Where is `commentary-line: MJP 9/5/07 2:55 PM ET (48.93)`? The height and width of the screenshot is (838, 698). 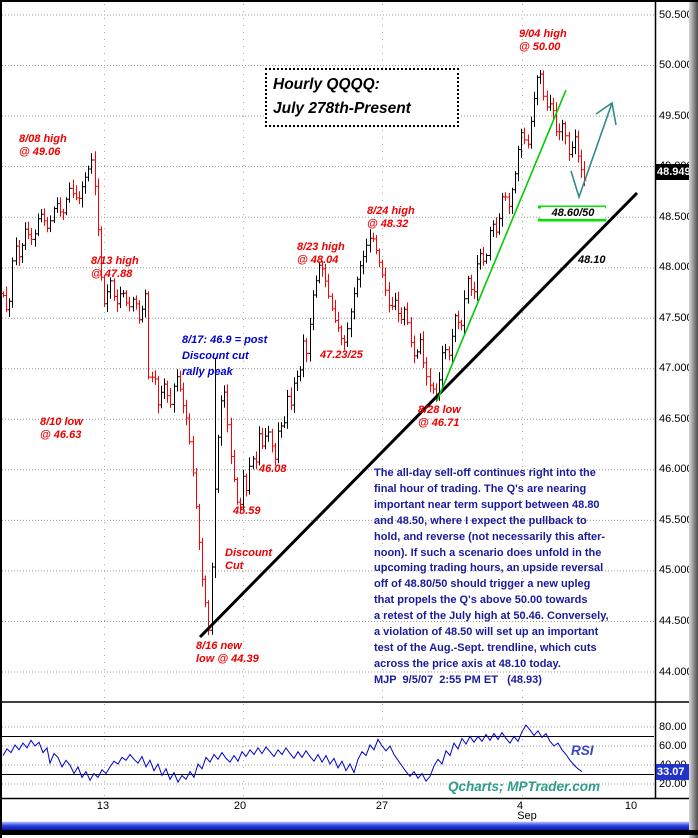 commentary-line: MJP 9/5/07 2:55 PM ET (48.93) is located at coordinates (458, 679).